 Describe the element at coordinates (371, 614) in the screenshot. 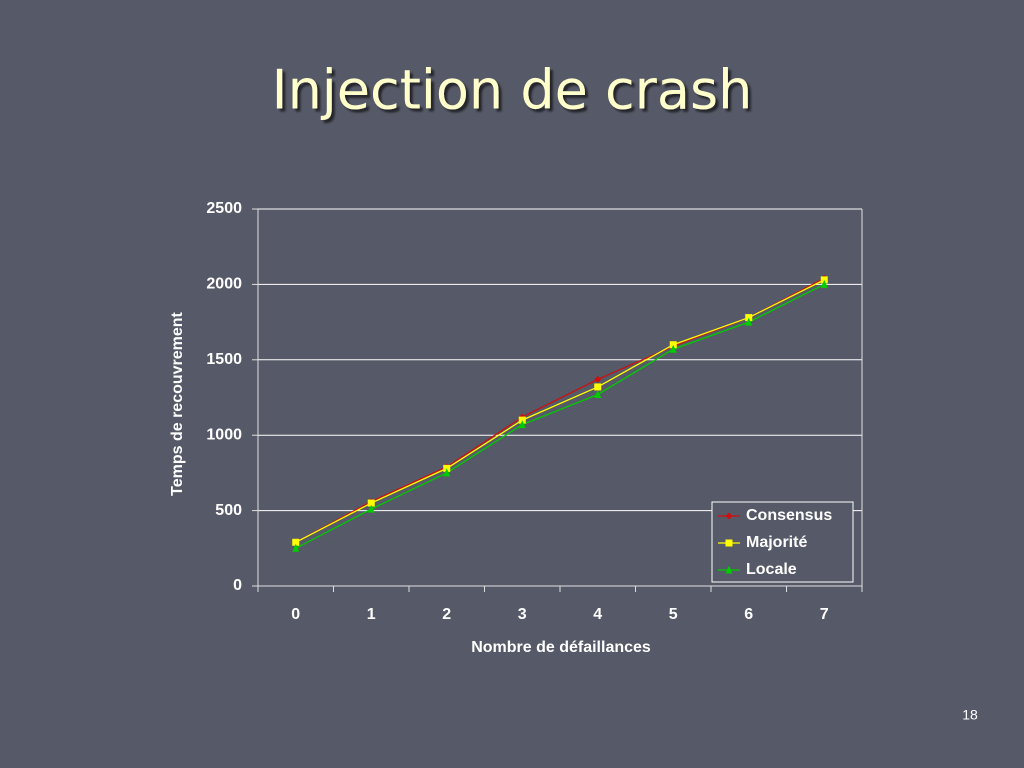

I see `x-tick-label: 1` at that location.